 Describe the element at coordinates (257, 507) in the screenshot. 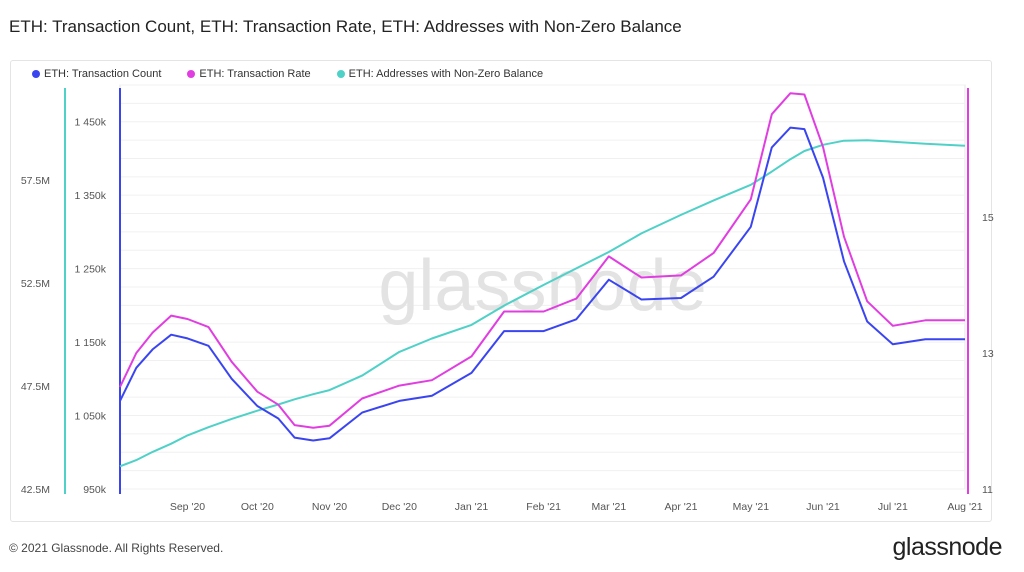

I see `x-tick-label: Oct '20` at that location.